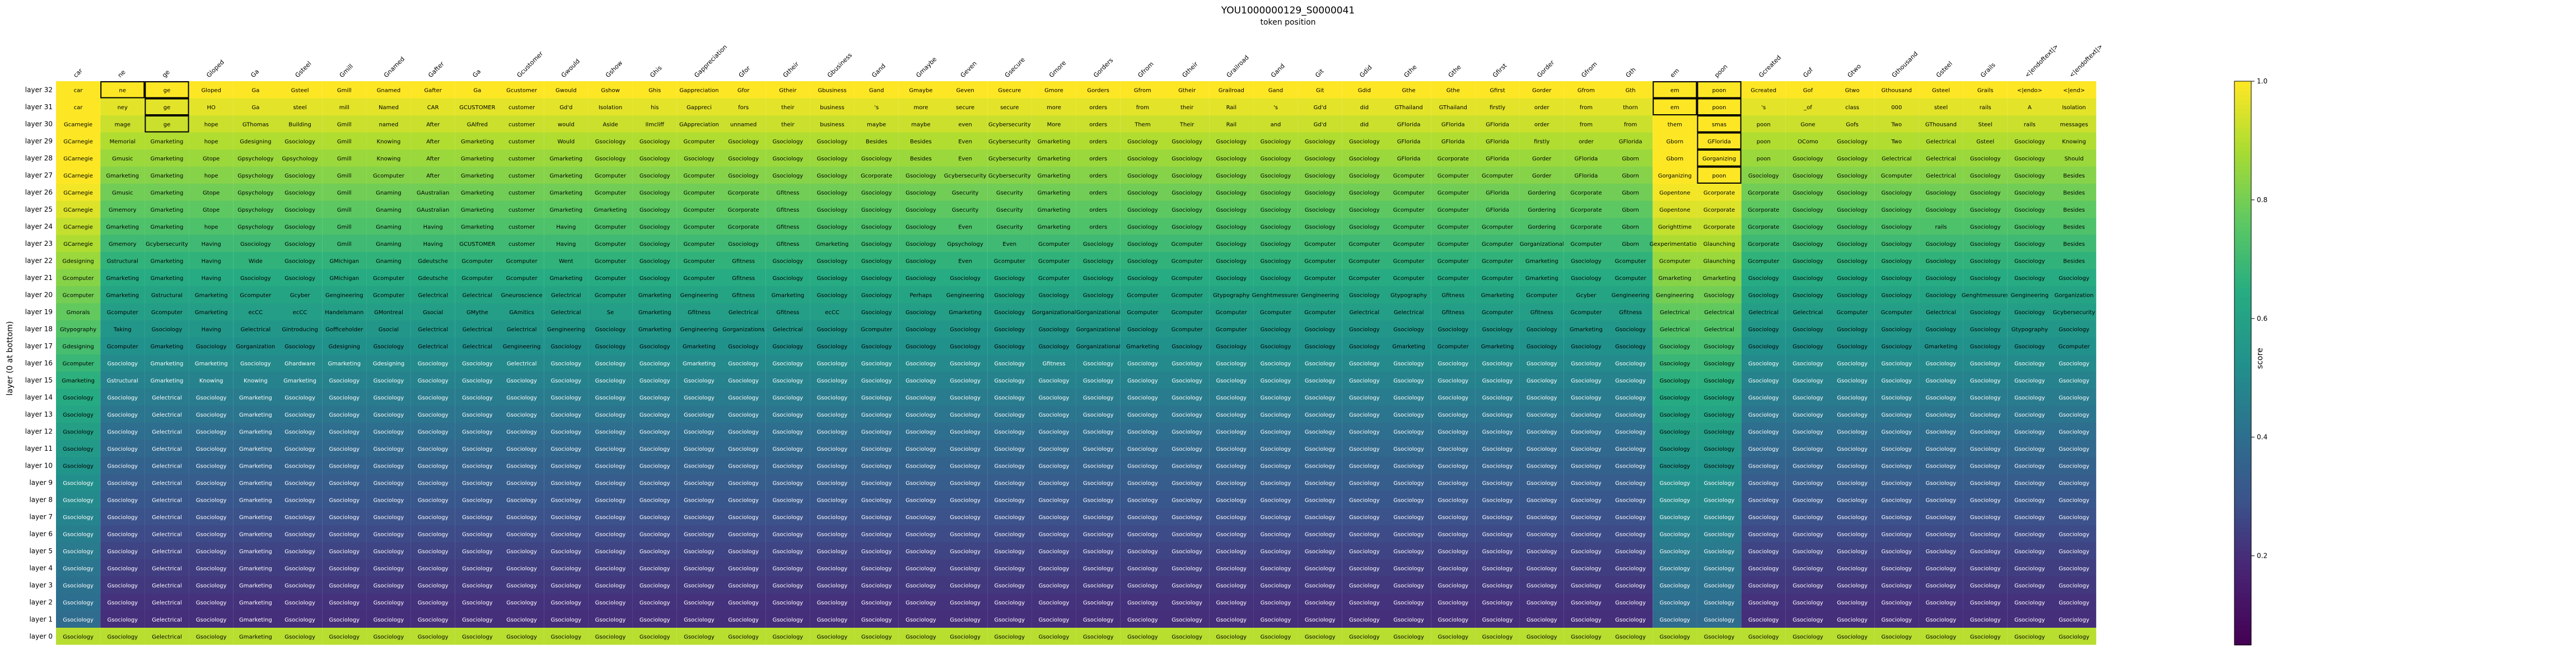  I want to click on y-tick-label: layer 21, so click(39, 278).